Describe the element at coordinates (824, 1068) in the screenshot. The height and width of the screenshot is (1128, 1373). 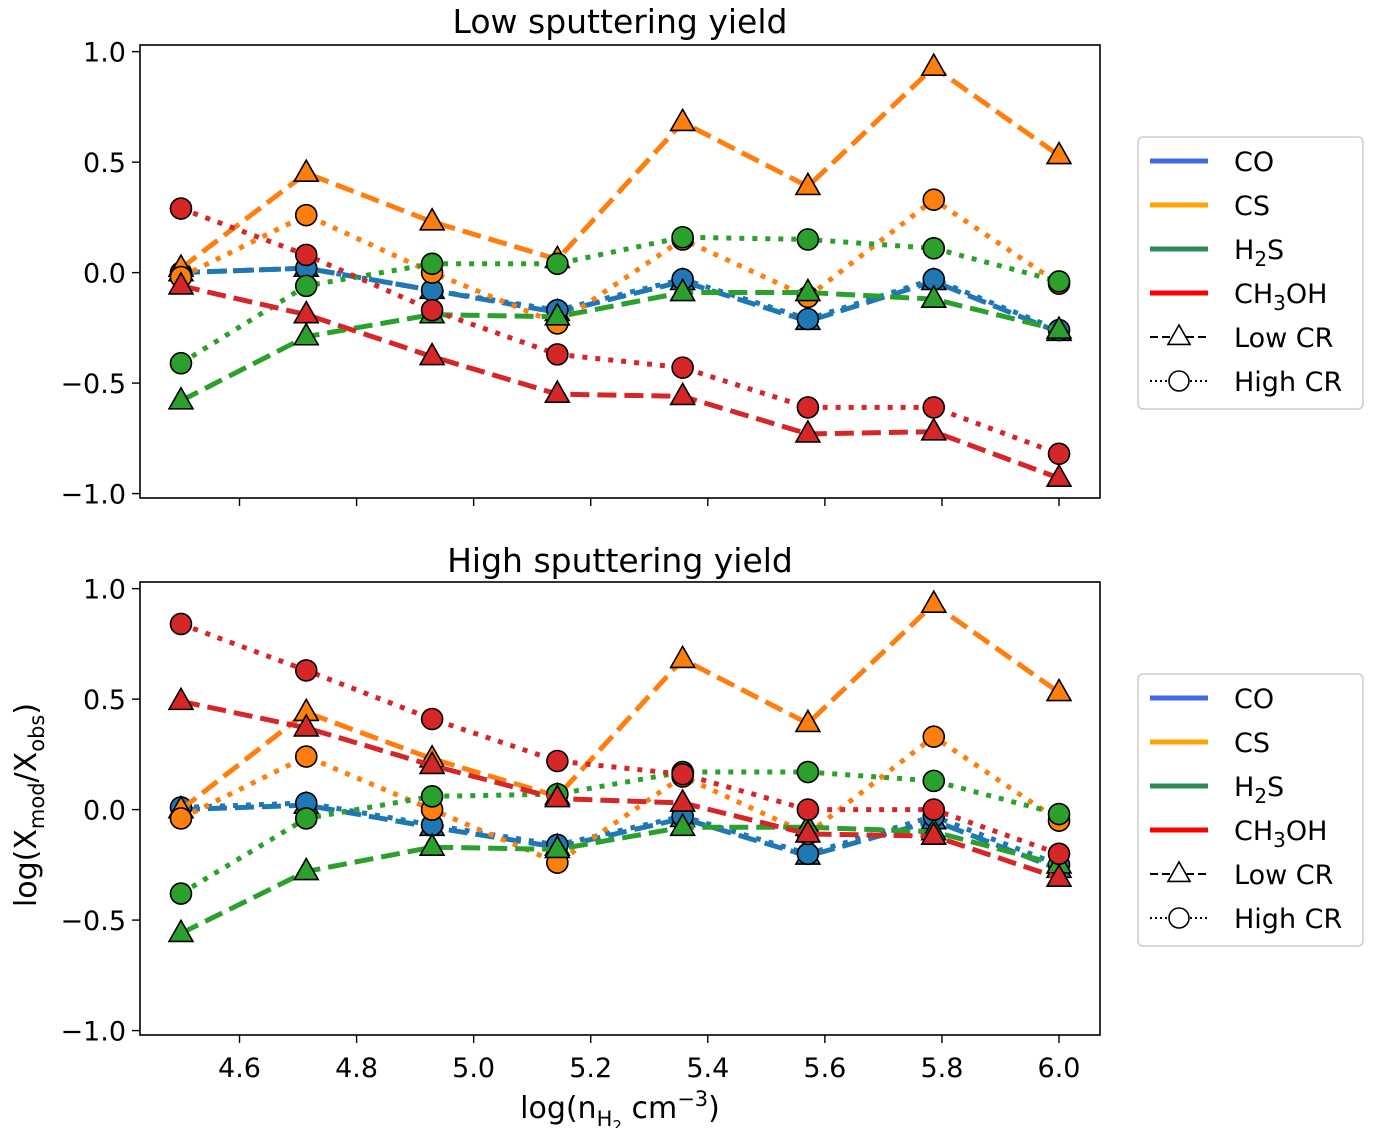
I see `x-tick-label: 5.6` at that location.